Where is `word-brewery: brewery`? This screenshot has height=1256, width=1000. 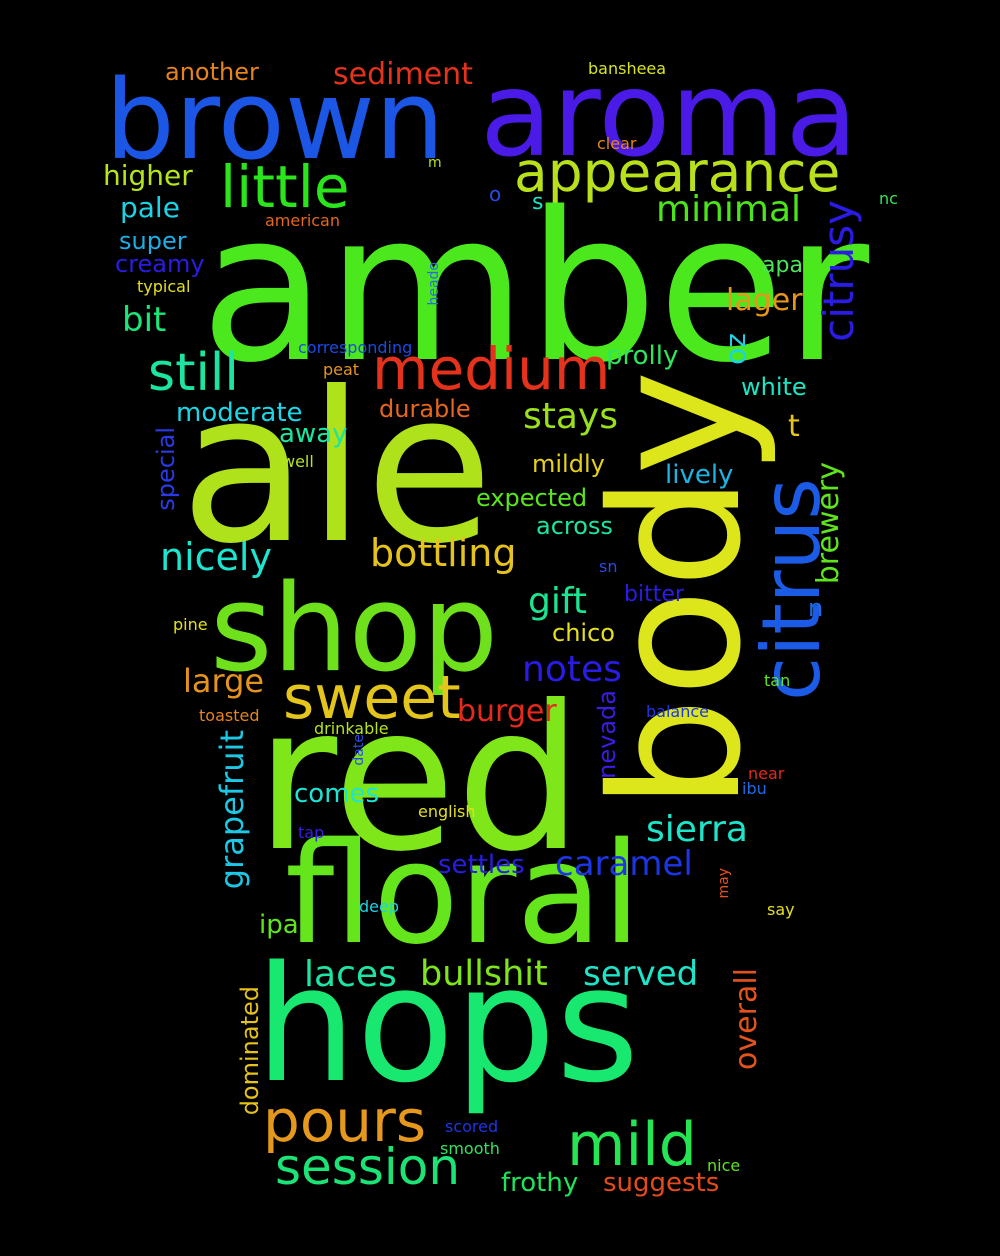 word-brewery: brewery is located at coordinates (828, 523).